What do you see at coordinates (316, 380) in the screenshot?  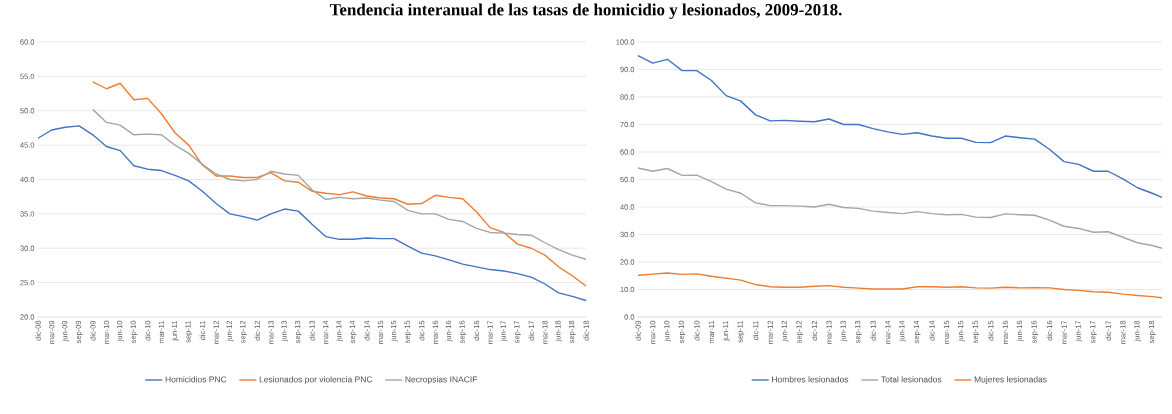 I see `legend-label: Lesionados por violencia PNC` at bounding box center [316, 380].